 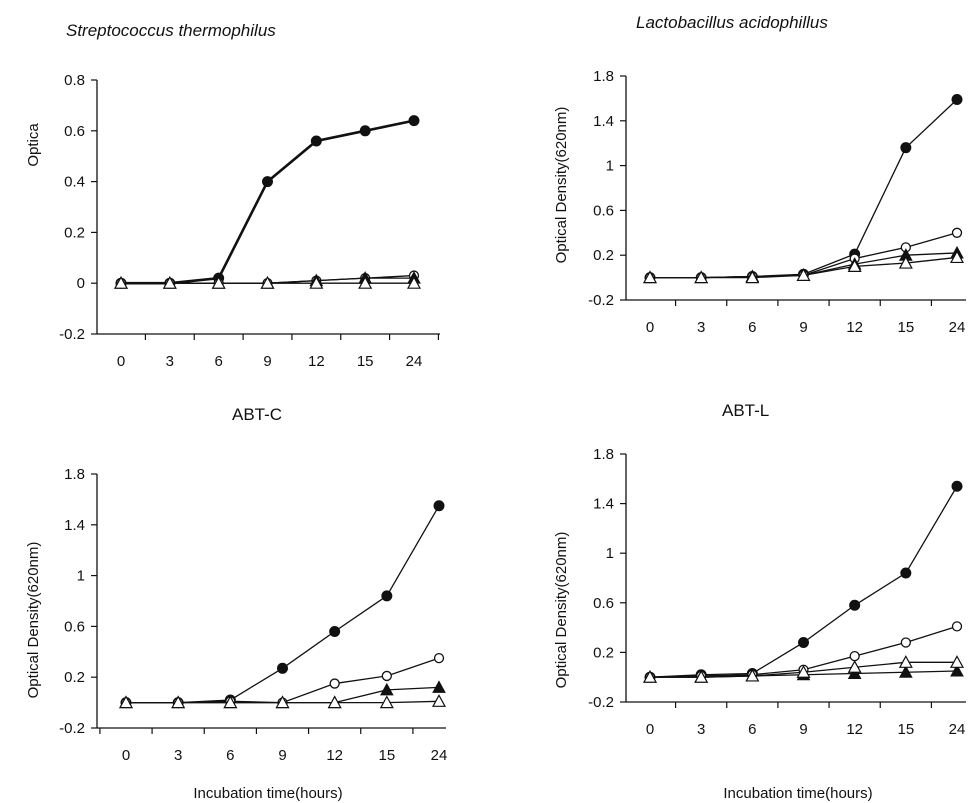 What do you see at coordinates (72, 207) in the screenshot?
I see `y-tick-labels: -0.2 0 0.2 0.4 0.6 0.8` at bounding box center [72, 207].